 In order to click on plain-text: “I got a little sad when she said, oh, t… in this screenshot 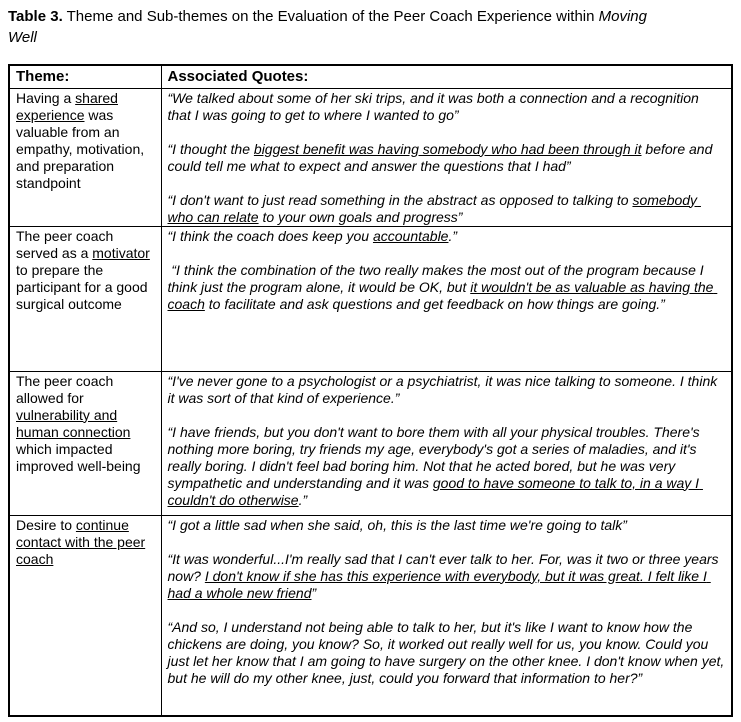, I will do `click(397, 524)`.